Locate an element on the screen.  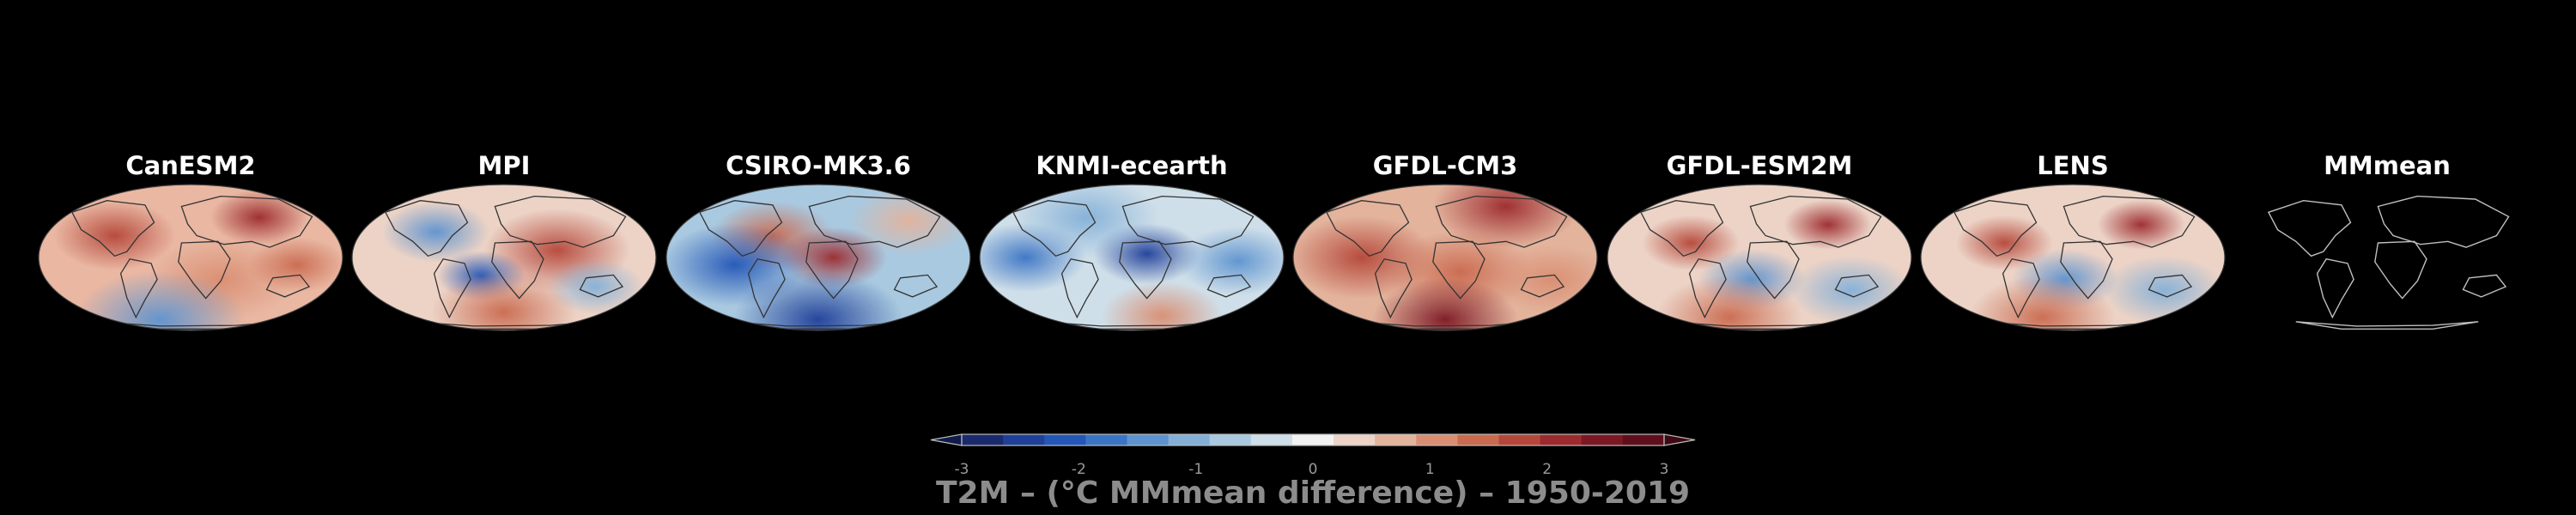
map-panel: MPI is located at coordinates (504, 241).